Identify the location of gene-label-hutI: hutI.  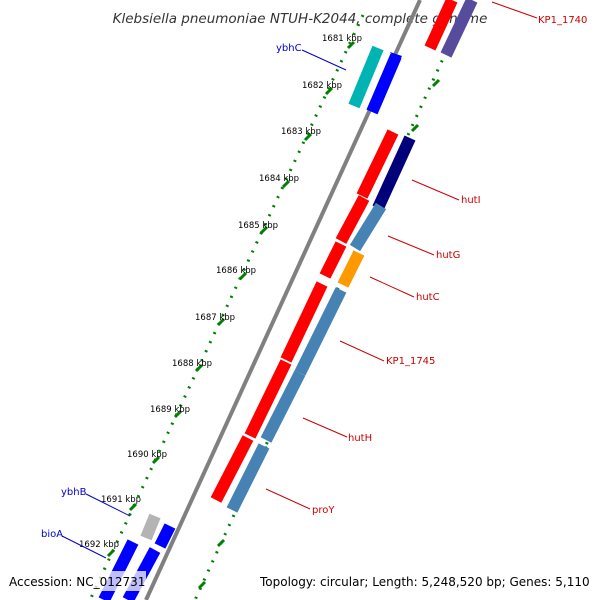
(471, 200).